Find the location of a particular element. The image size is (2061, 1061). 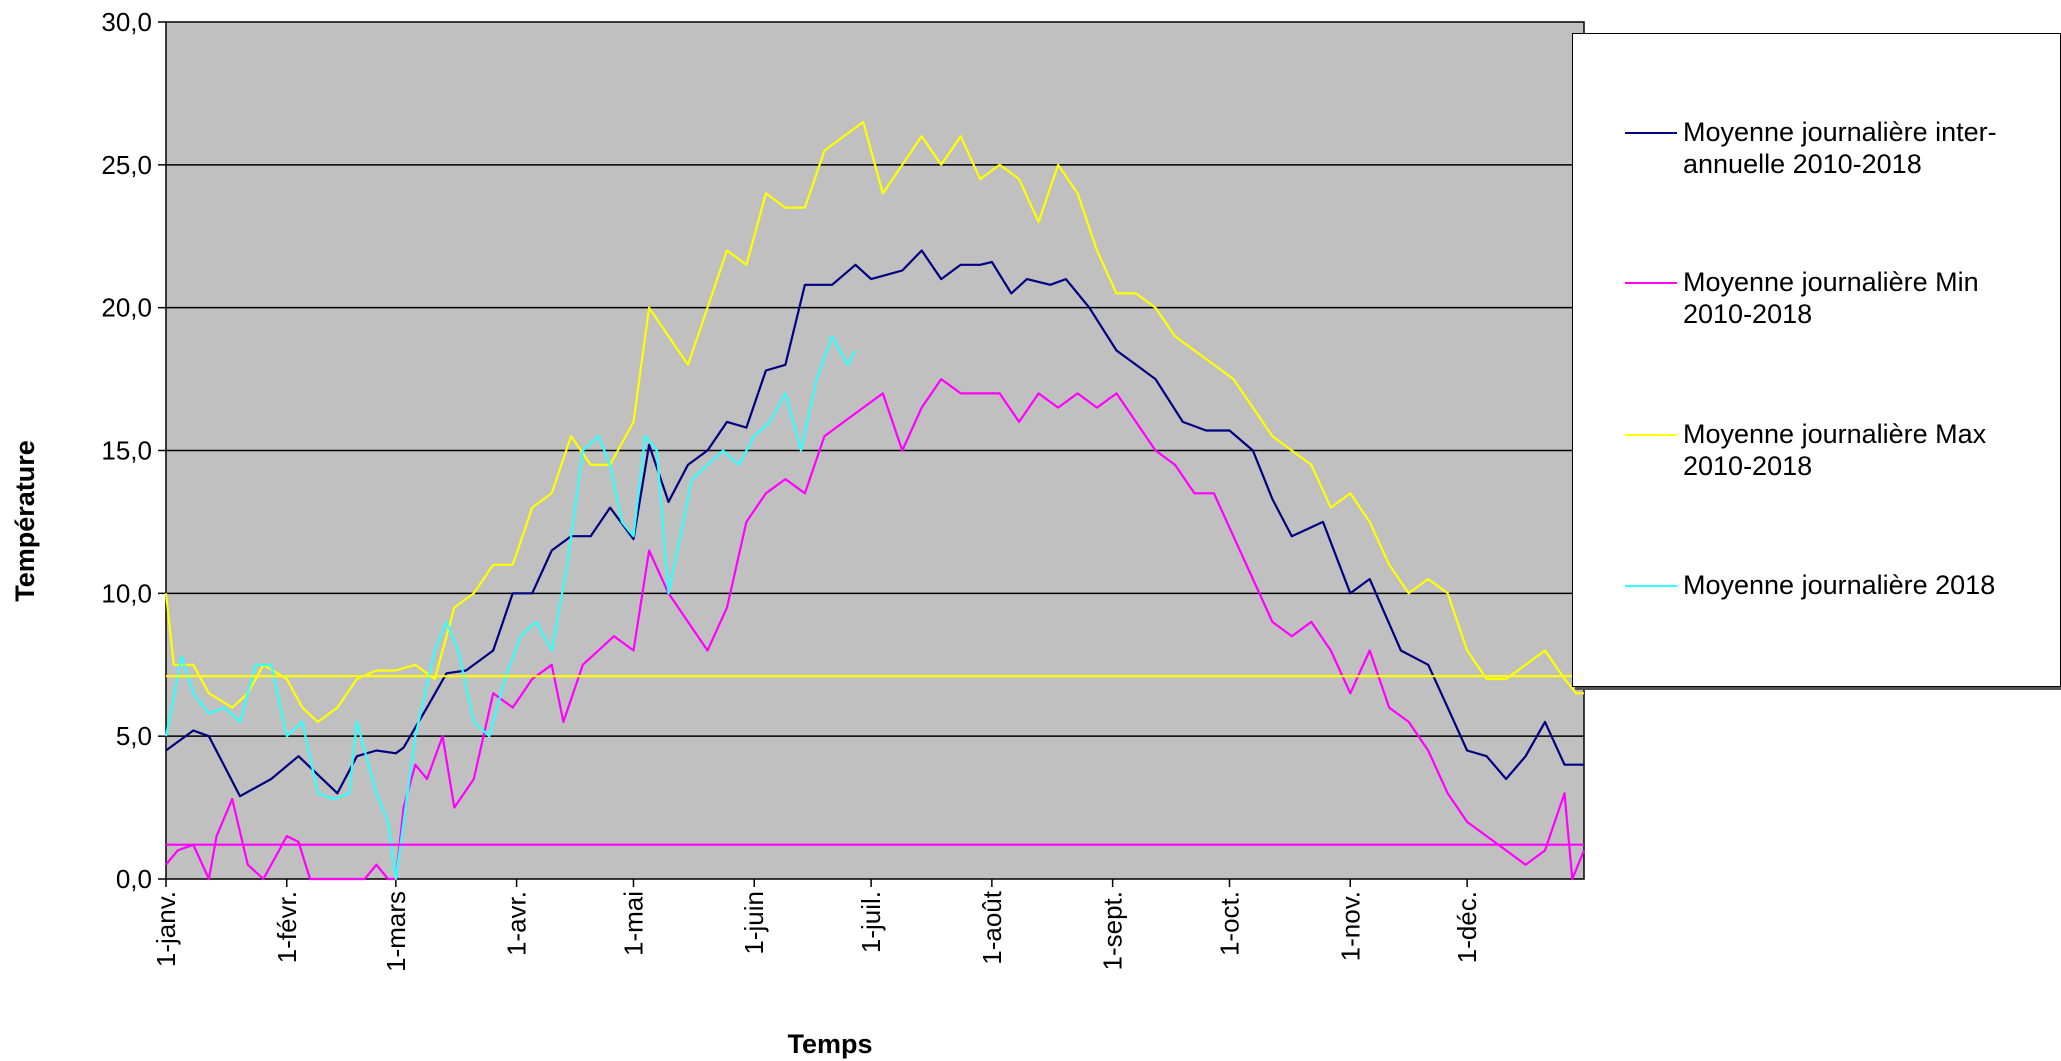

x-tick-label: 1-juin is located at coordinates (754, 923).